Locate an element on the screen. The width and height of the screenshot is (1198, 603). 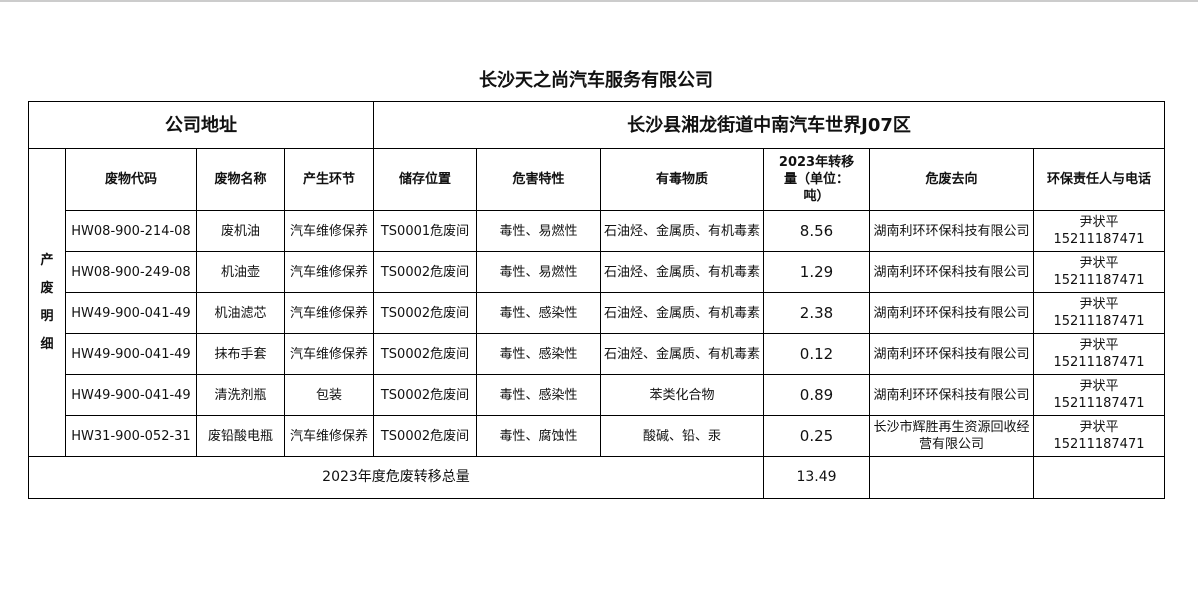
cell-waste-name: 抹布手套 is located at coordinates (240, 354).